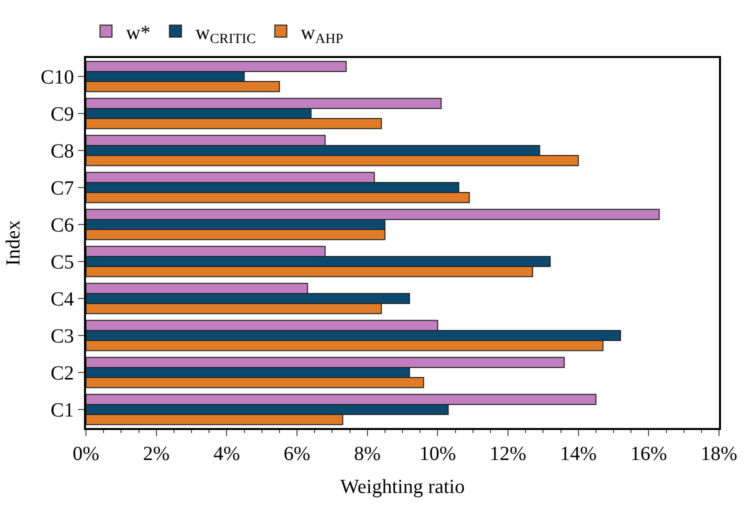 This screenshot has height=506, width=749. What do you see at coordinates (402, 487) in the screenshot?
I see `x-axis-title: Weighting ratio` at bounding box center [402, 487].